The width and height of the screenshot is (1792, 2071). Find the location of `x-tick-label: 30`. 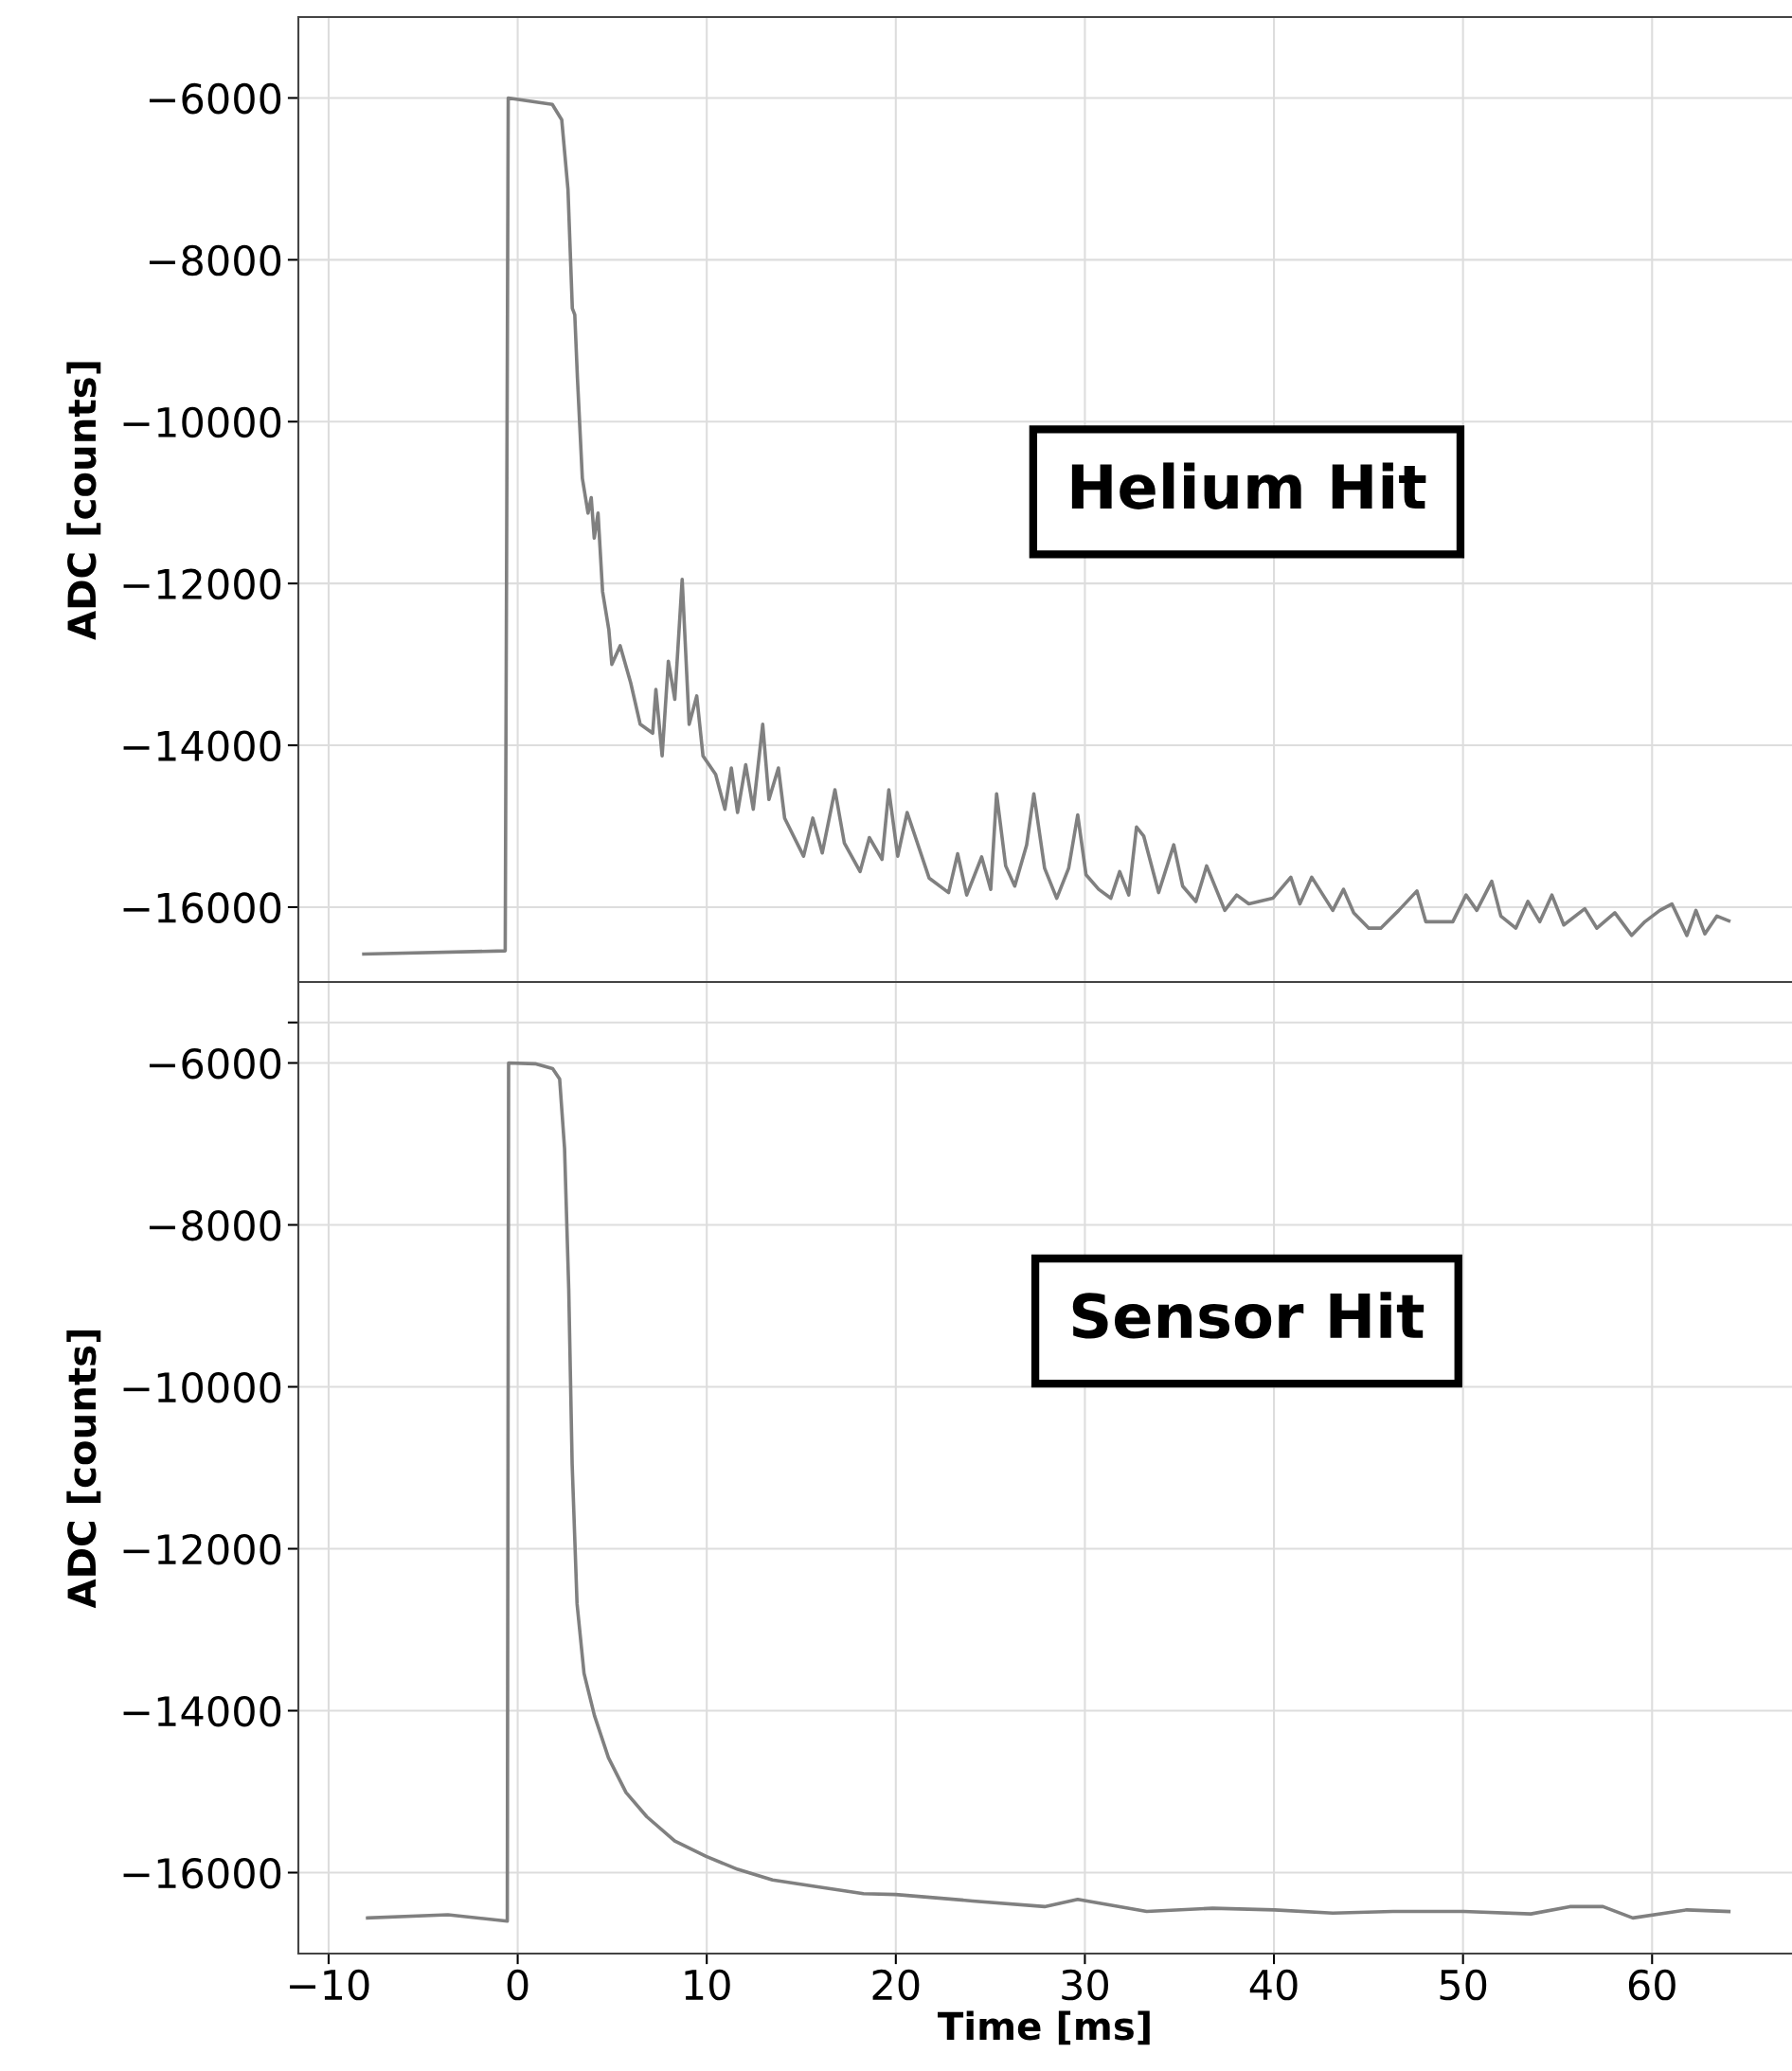

x-tick-label: 30 is located at coordinates (1085, 1985).